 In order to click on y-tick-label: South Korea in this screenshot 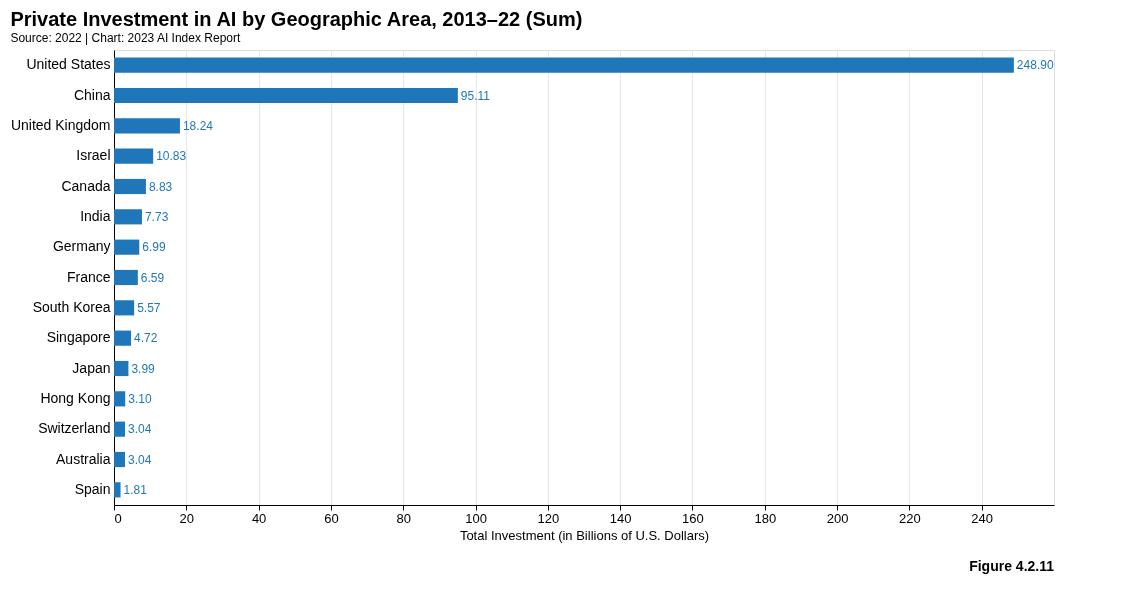, I will do `click(71, 306)`.